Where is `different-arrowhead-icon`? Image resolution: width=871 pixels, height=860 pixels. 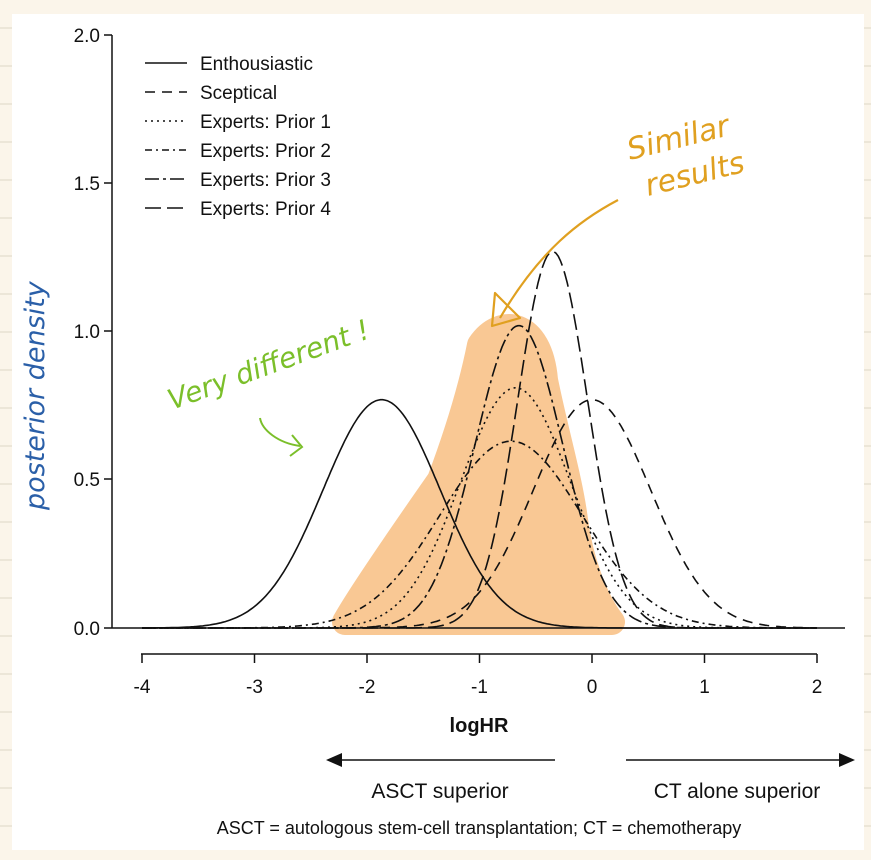 different-arrowhead-icon is located at coordinates (296, 445).